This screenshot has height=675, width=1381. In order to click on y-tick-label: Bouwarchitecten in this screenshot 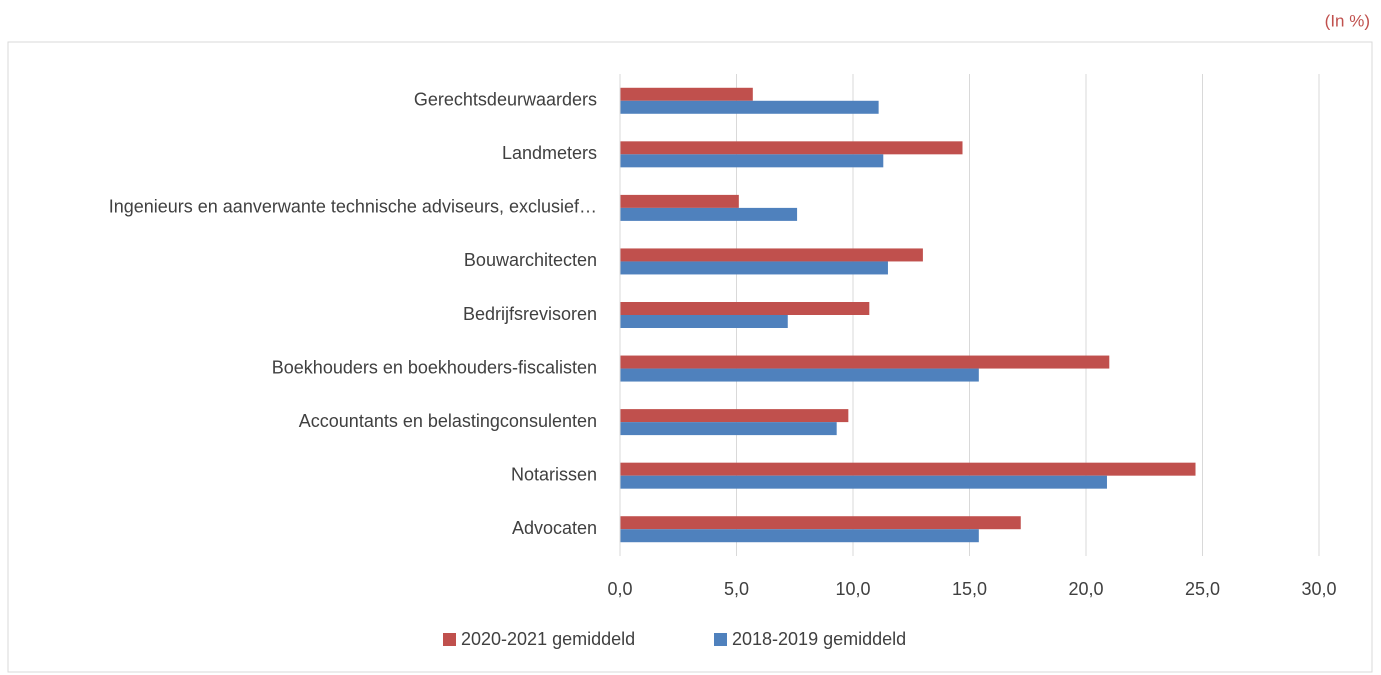, I will do `click(530, 260)`.